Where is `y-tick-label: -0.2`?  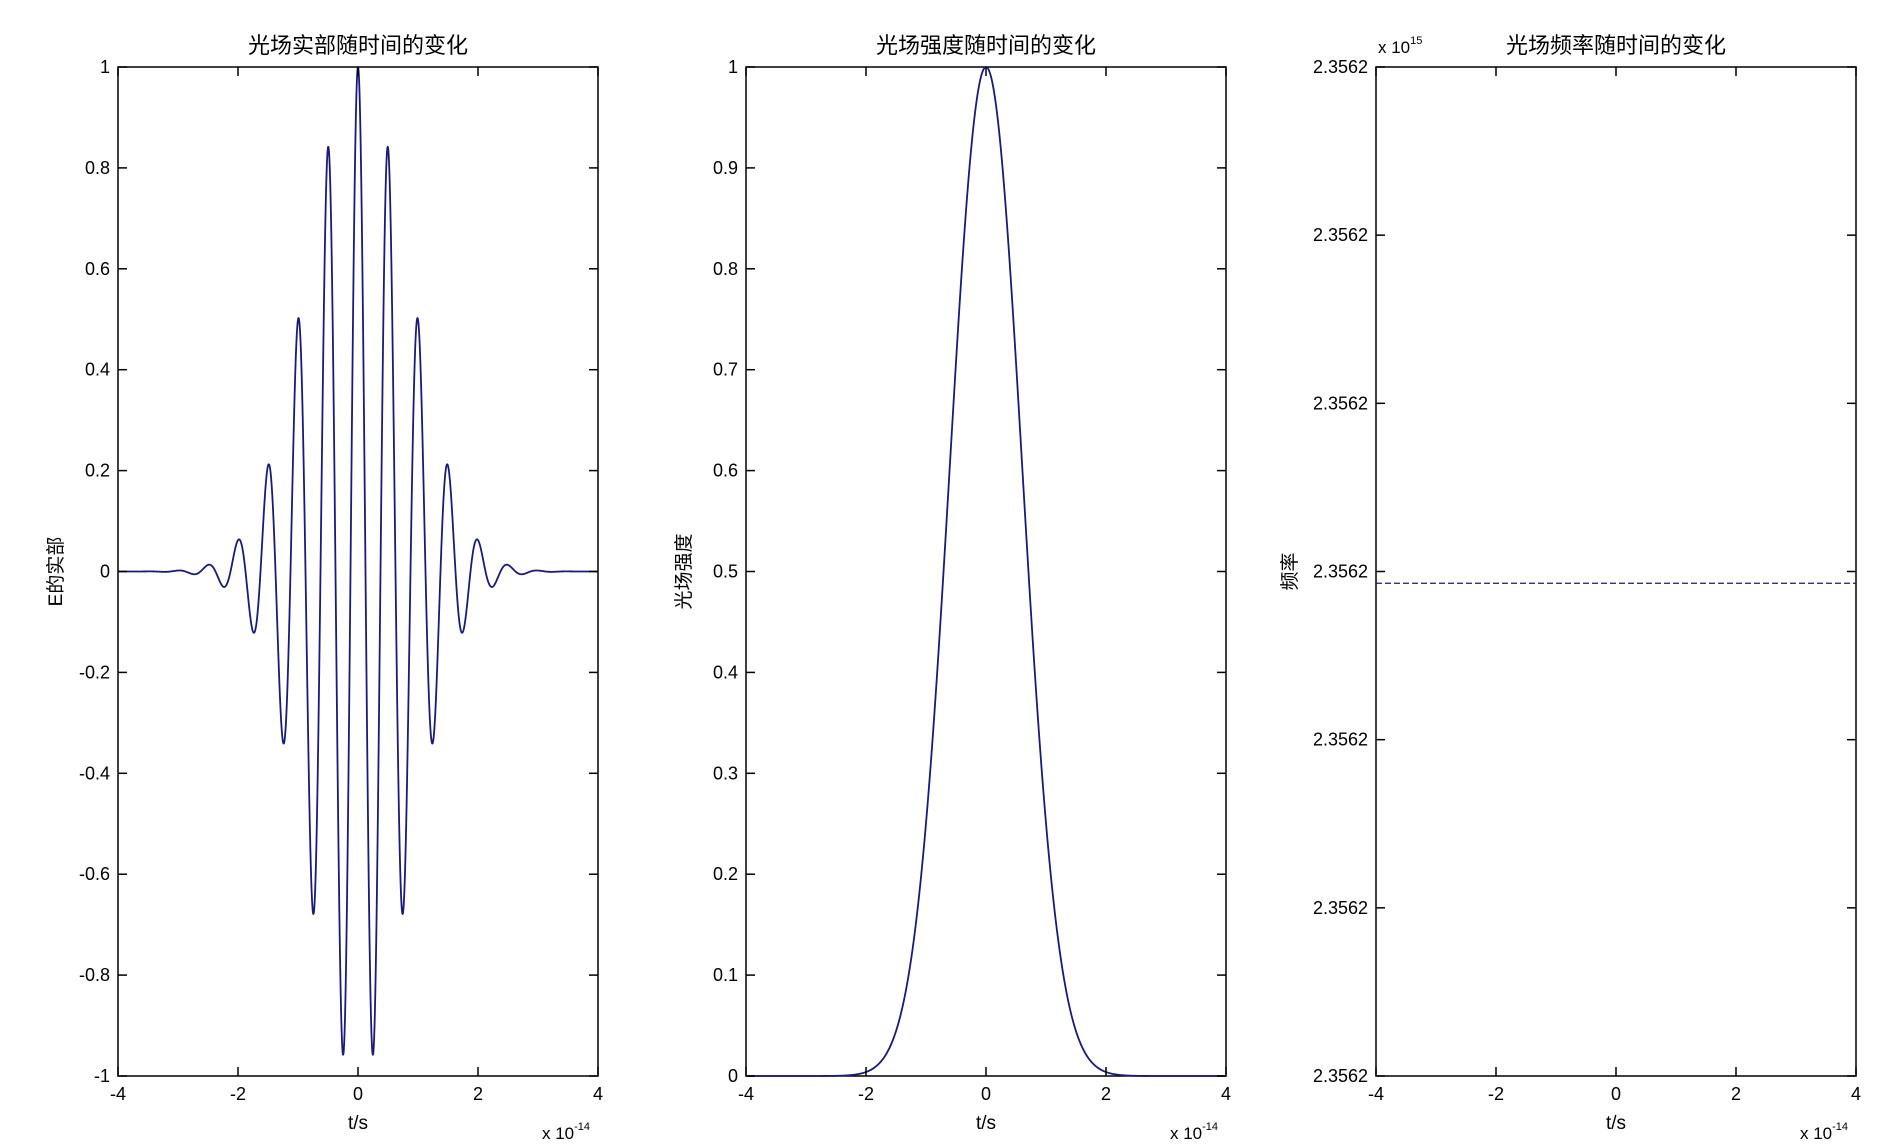 y-tick-label: -0.2 is located at coordinates (94, 672).